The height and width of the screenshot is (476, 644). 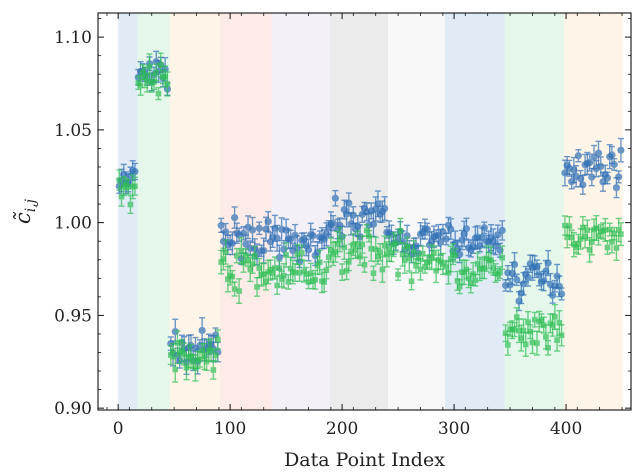 I want to click on y-tick-label: 0.90, so click(x=73, y=409).